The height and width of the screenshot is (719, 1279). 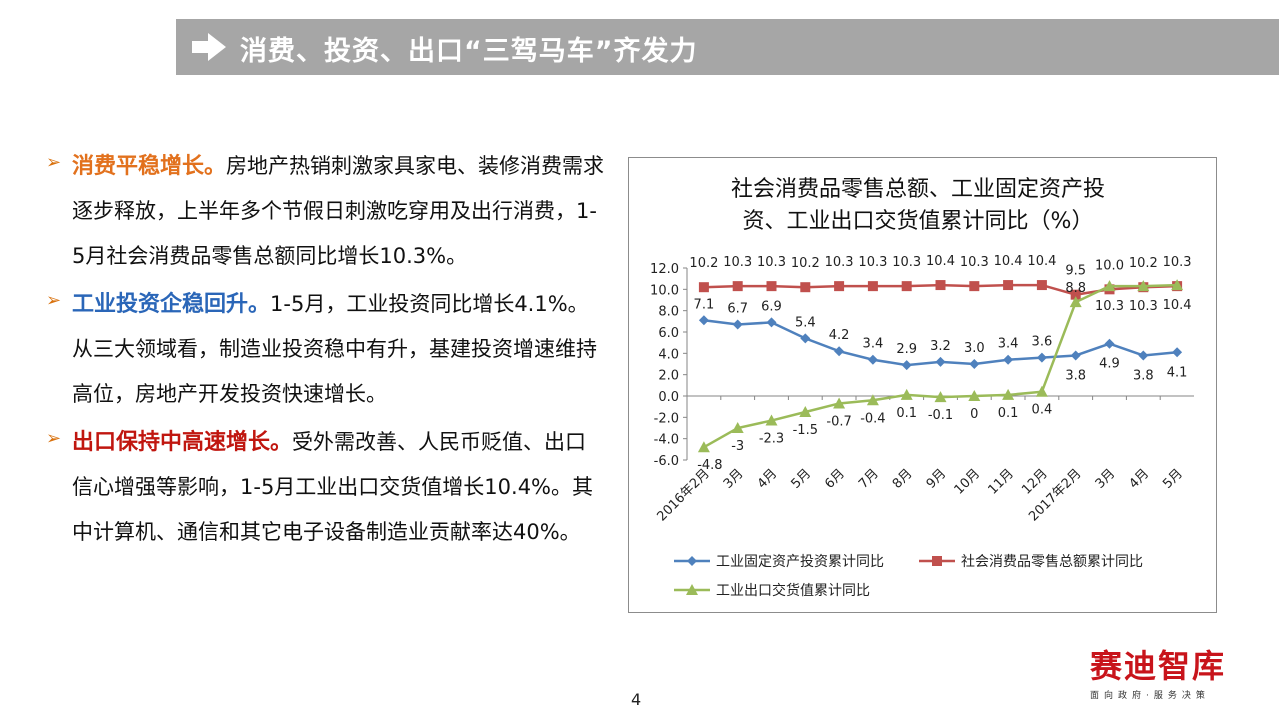 I want to click on x-tick-label: 9月, so click(x=937, y=479).